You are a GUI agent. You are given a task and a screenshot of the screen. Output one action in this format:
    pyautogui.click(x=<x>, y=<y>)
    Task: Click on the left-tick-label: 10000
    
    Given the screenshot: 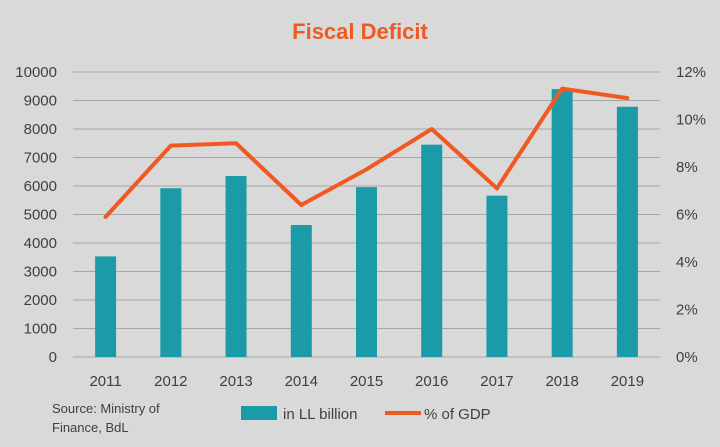 What is the action you would take?
    pyautogui.click(x=36, y=72)
    